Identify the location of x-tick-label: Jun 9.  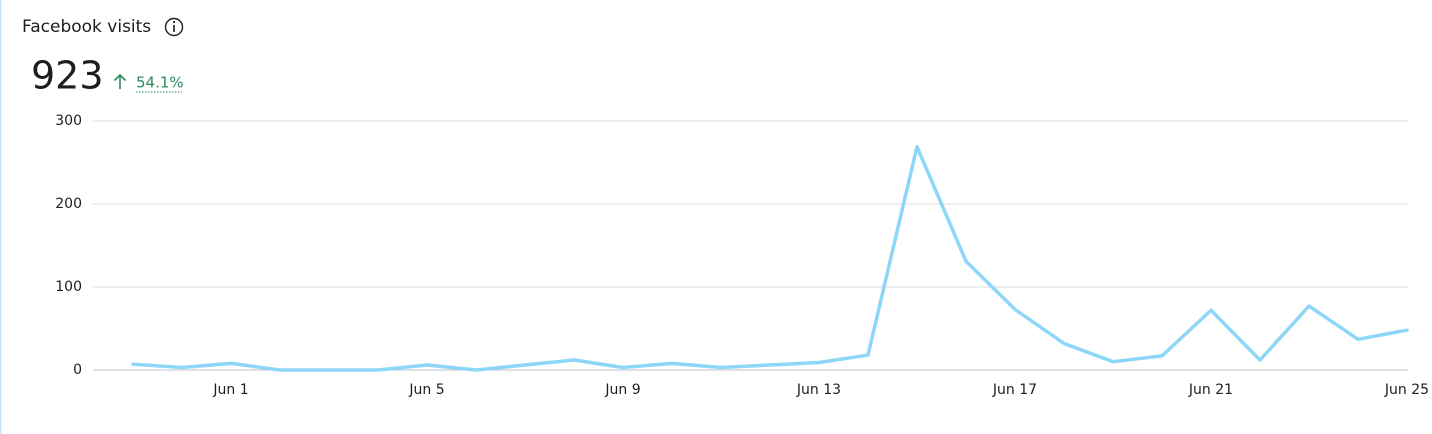
(622, 390).